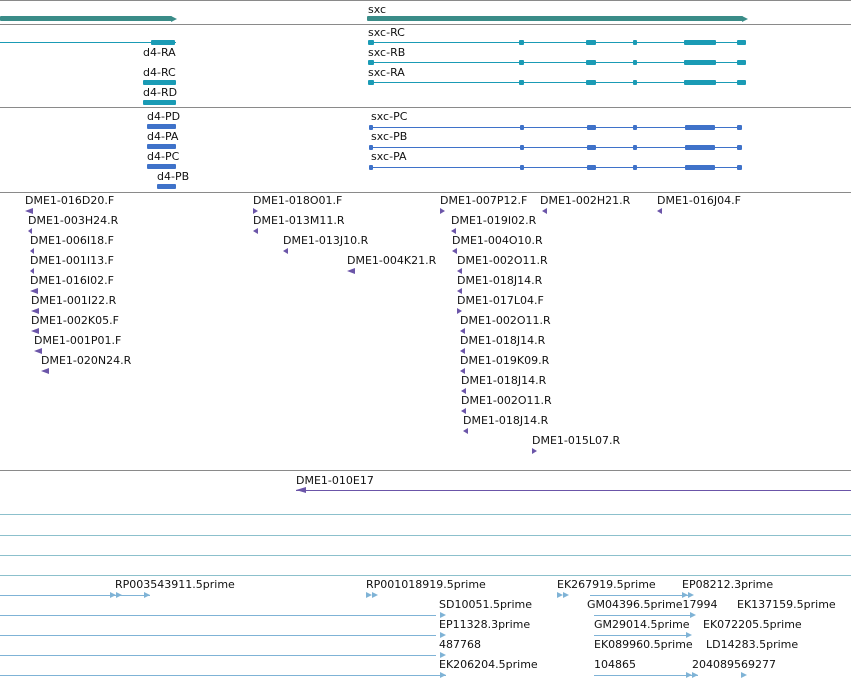 The width and height of the screenshot is (851, 680). I want to click on clone-label: DME1-001I13.F, so click(72, 260).